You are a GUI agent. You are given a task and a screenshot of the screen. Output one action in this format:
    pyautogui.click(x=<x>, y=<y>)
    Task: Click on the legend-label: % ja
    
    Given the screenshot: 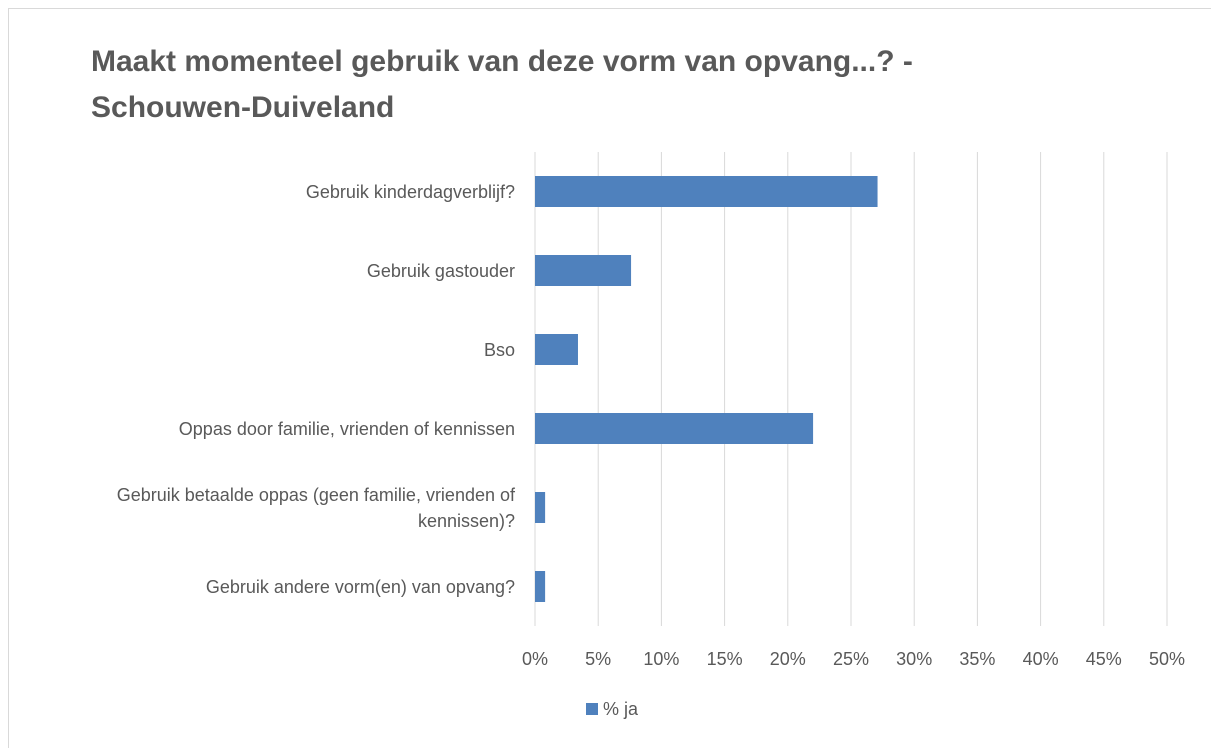 What is the action you would take?
    pyautogui.click(x=621, y=709)
    